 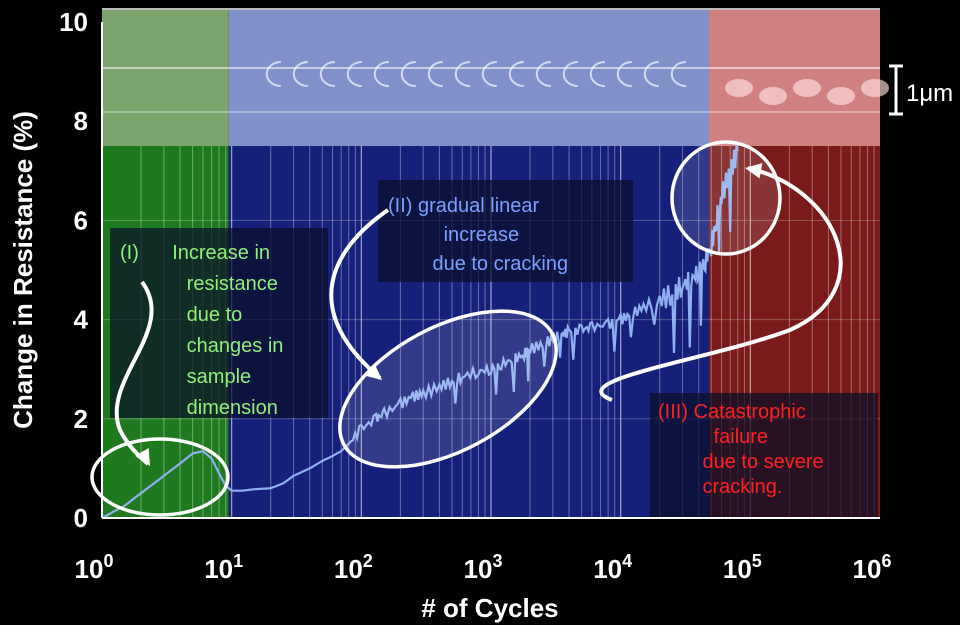 I want to click on y-tick-label: 10, so click(x=73, y=22).